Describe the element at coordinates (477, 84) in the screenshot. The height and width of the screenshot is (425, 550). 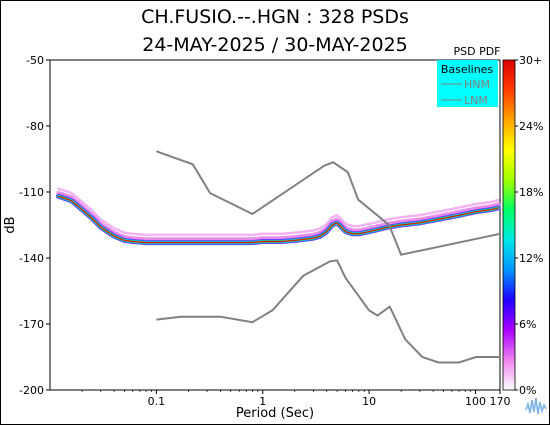
I see `legend-hnm-label: HNM` at that location.